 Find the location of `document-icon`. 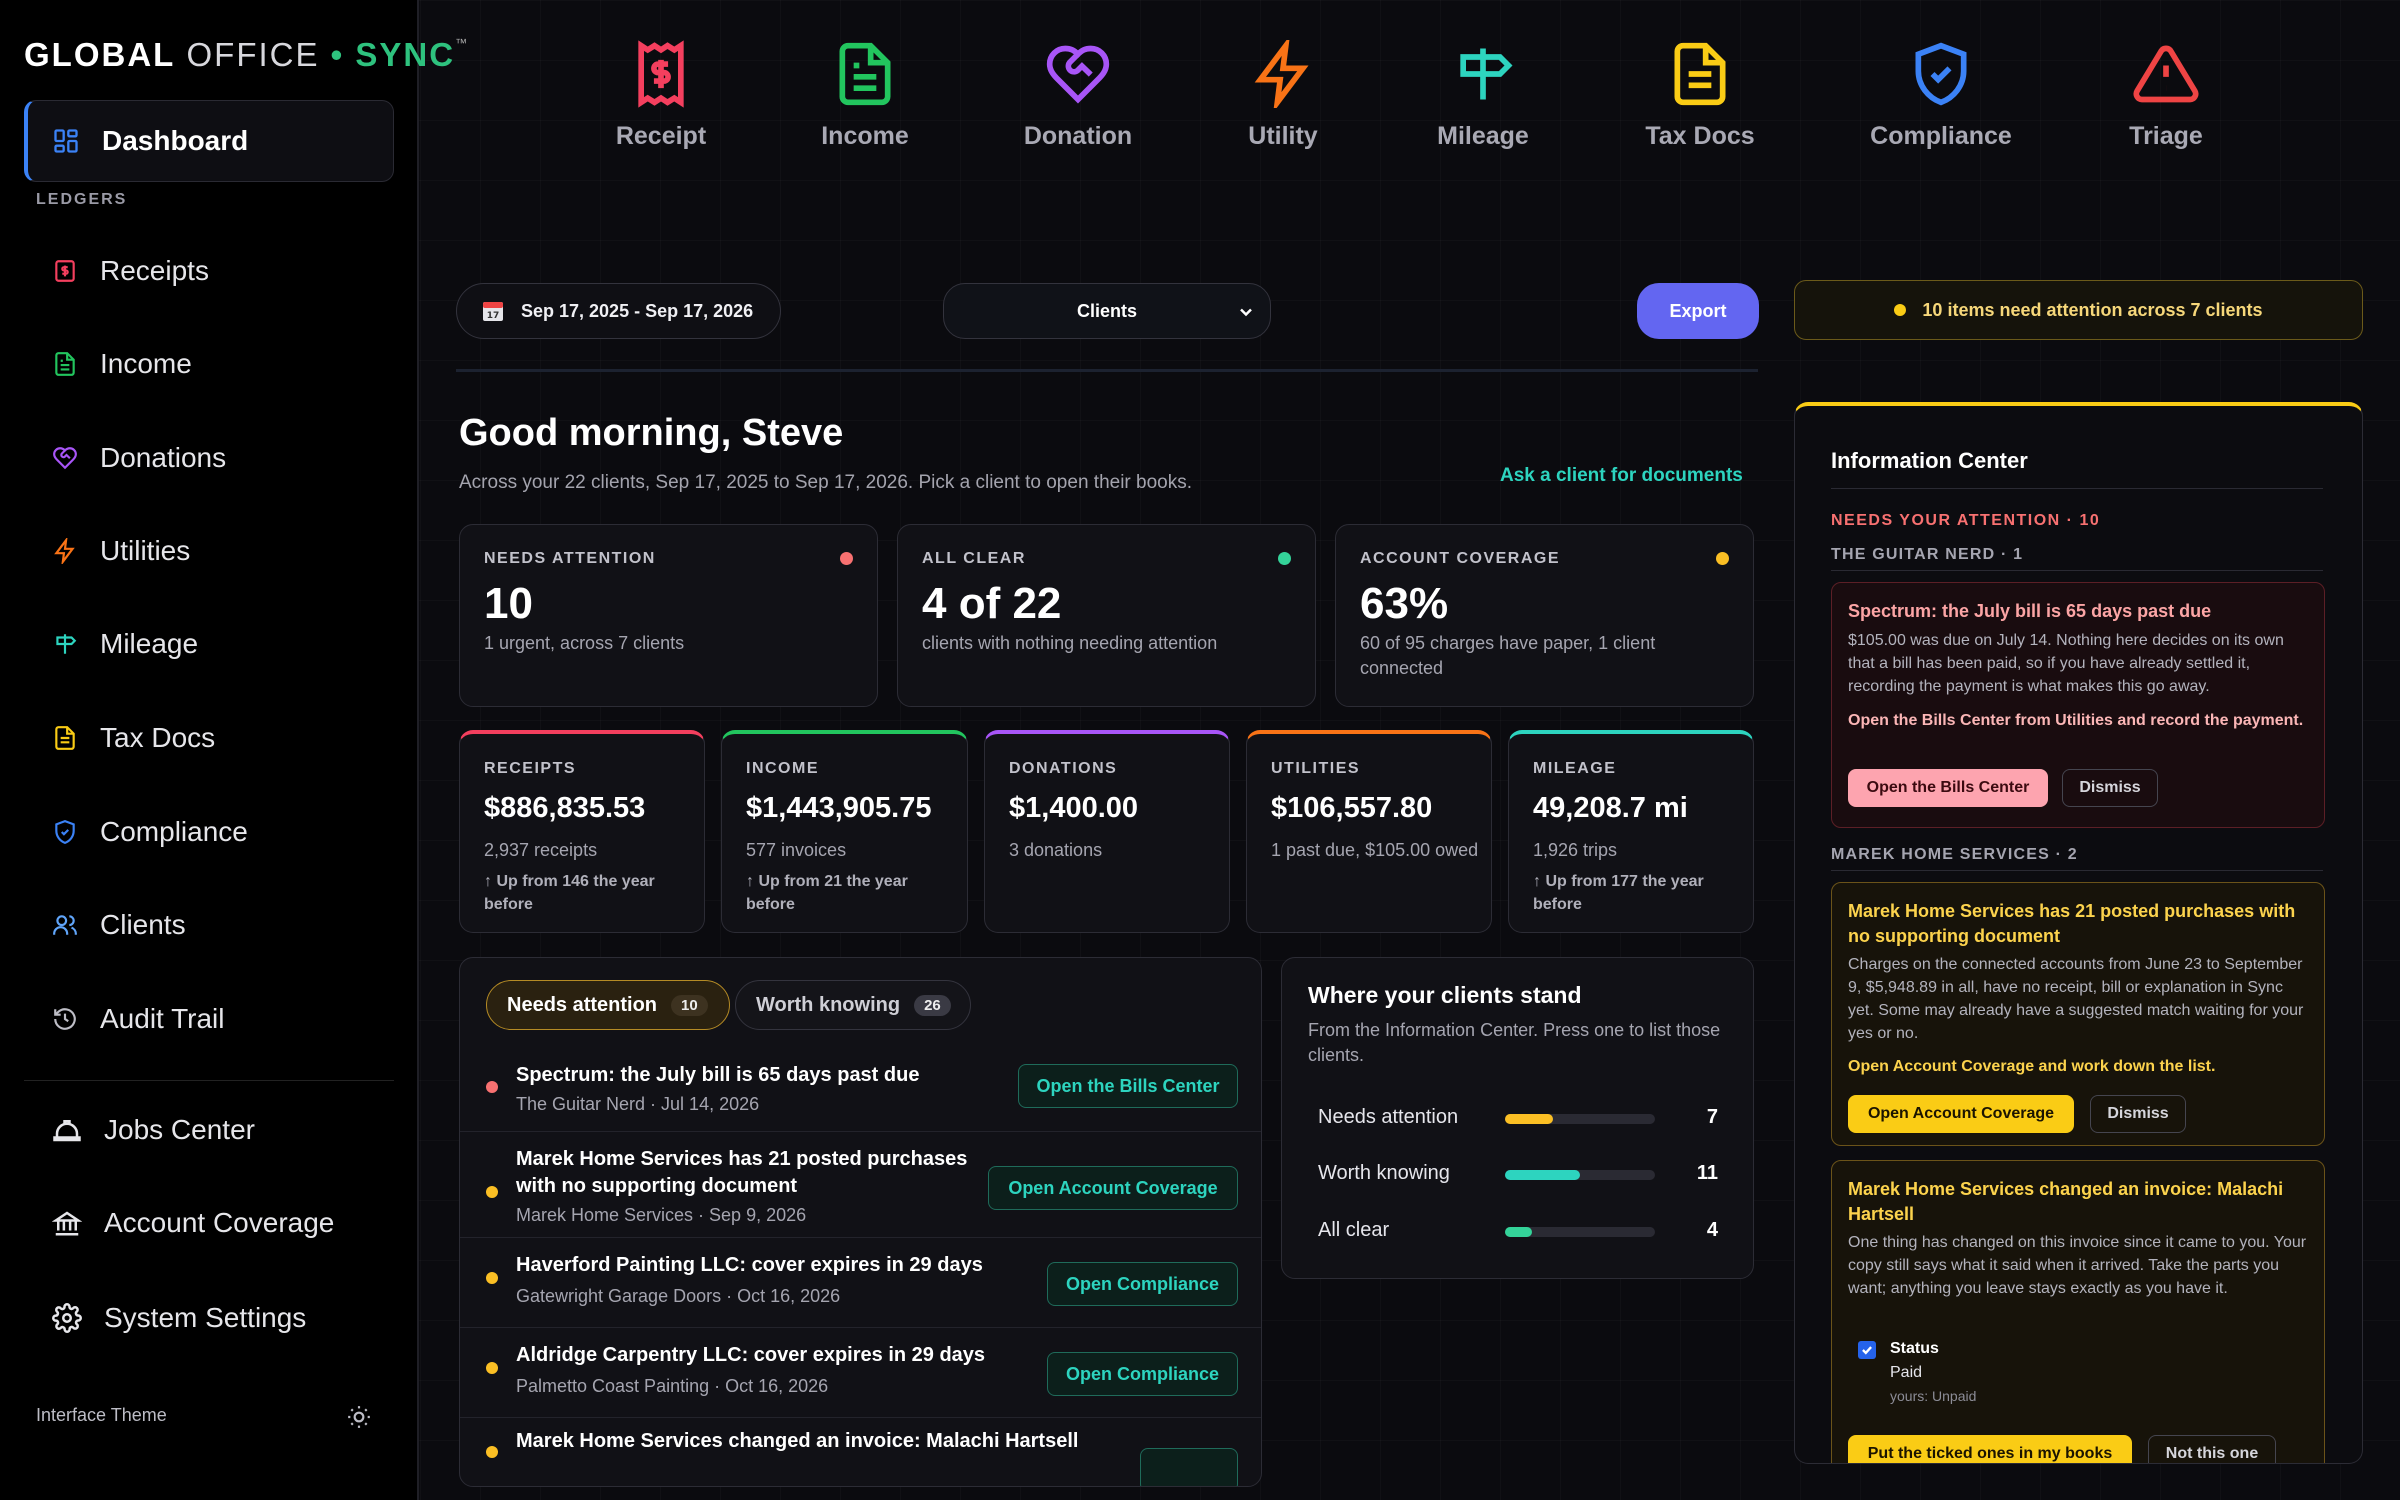

document-icon is located at coordinates (865, 74).